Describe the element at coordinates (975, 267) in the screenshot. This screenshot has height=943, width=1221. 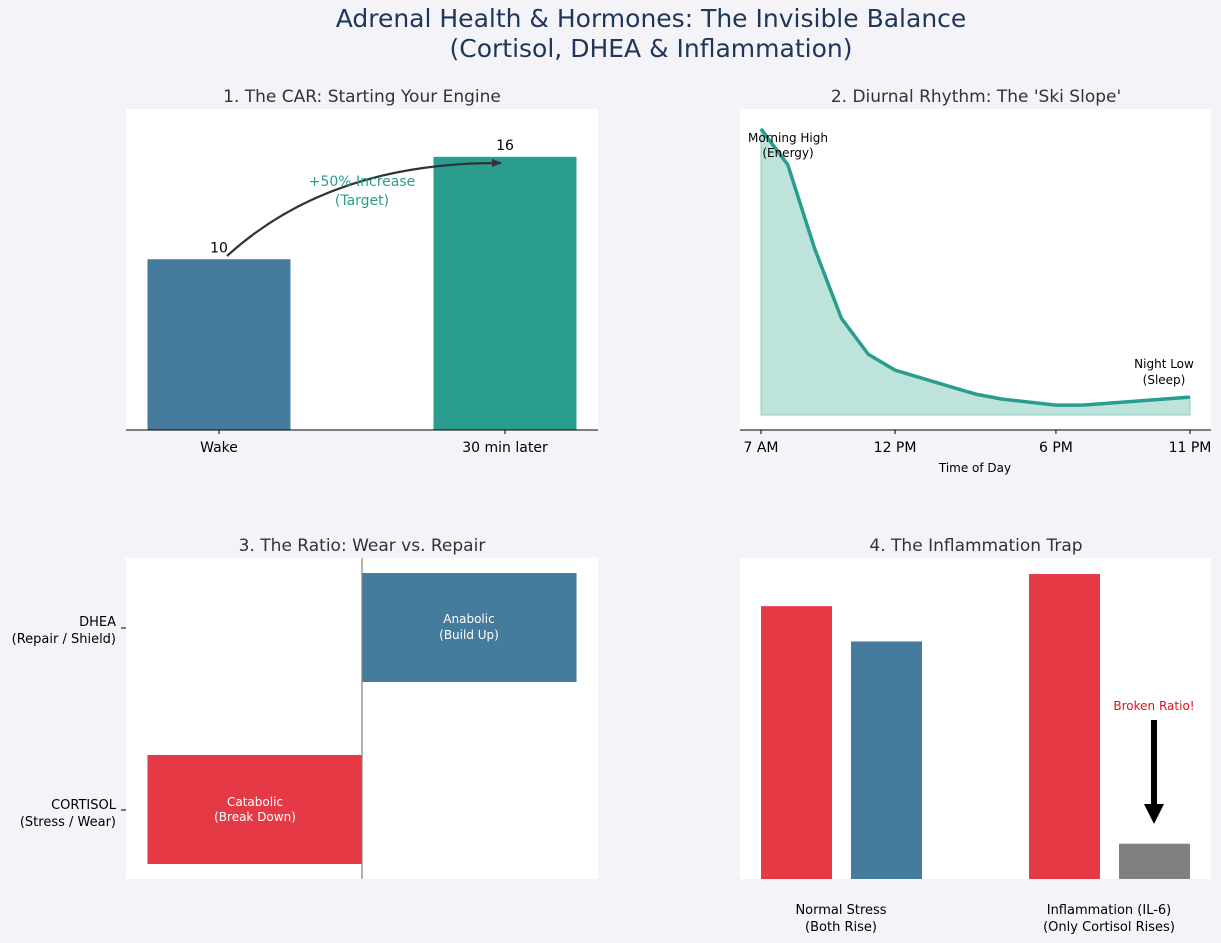
I see `diurnal-series-line` at that location.